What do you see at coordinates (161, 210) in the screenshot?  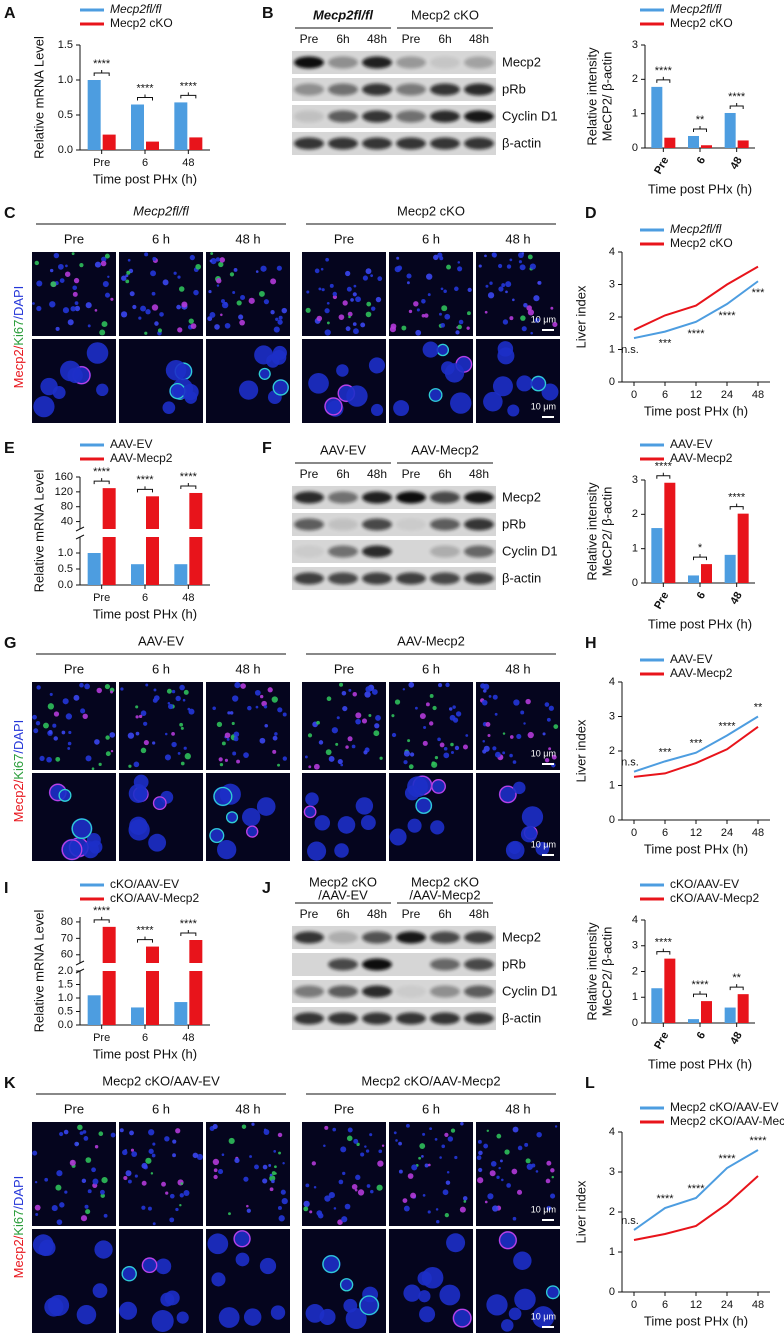 I see `image-group-label: Mecp2fl/fl` at bounding box center [161, 210].